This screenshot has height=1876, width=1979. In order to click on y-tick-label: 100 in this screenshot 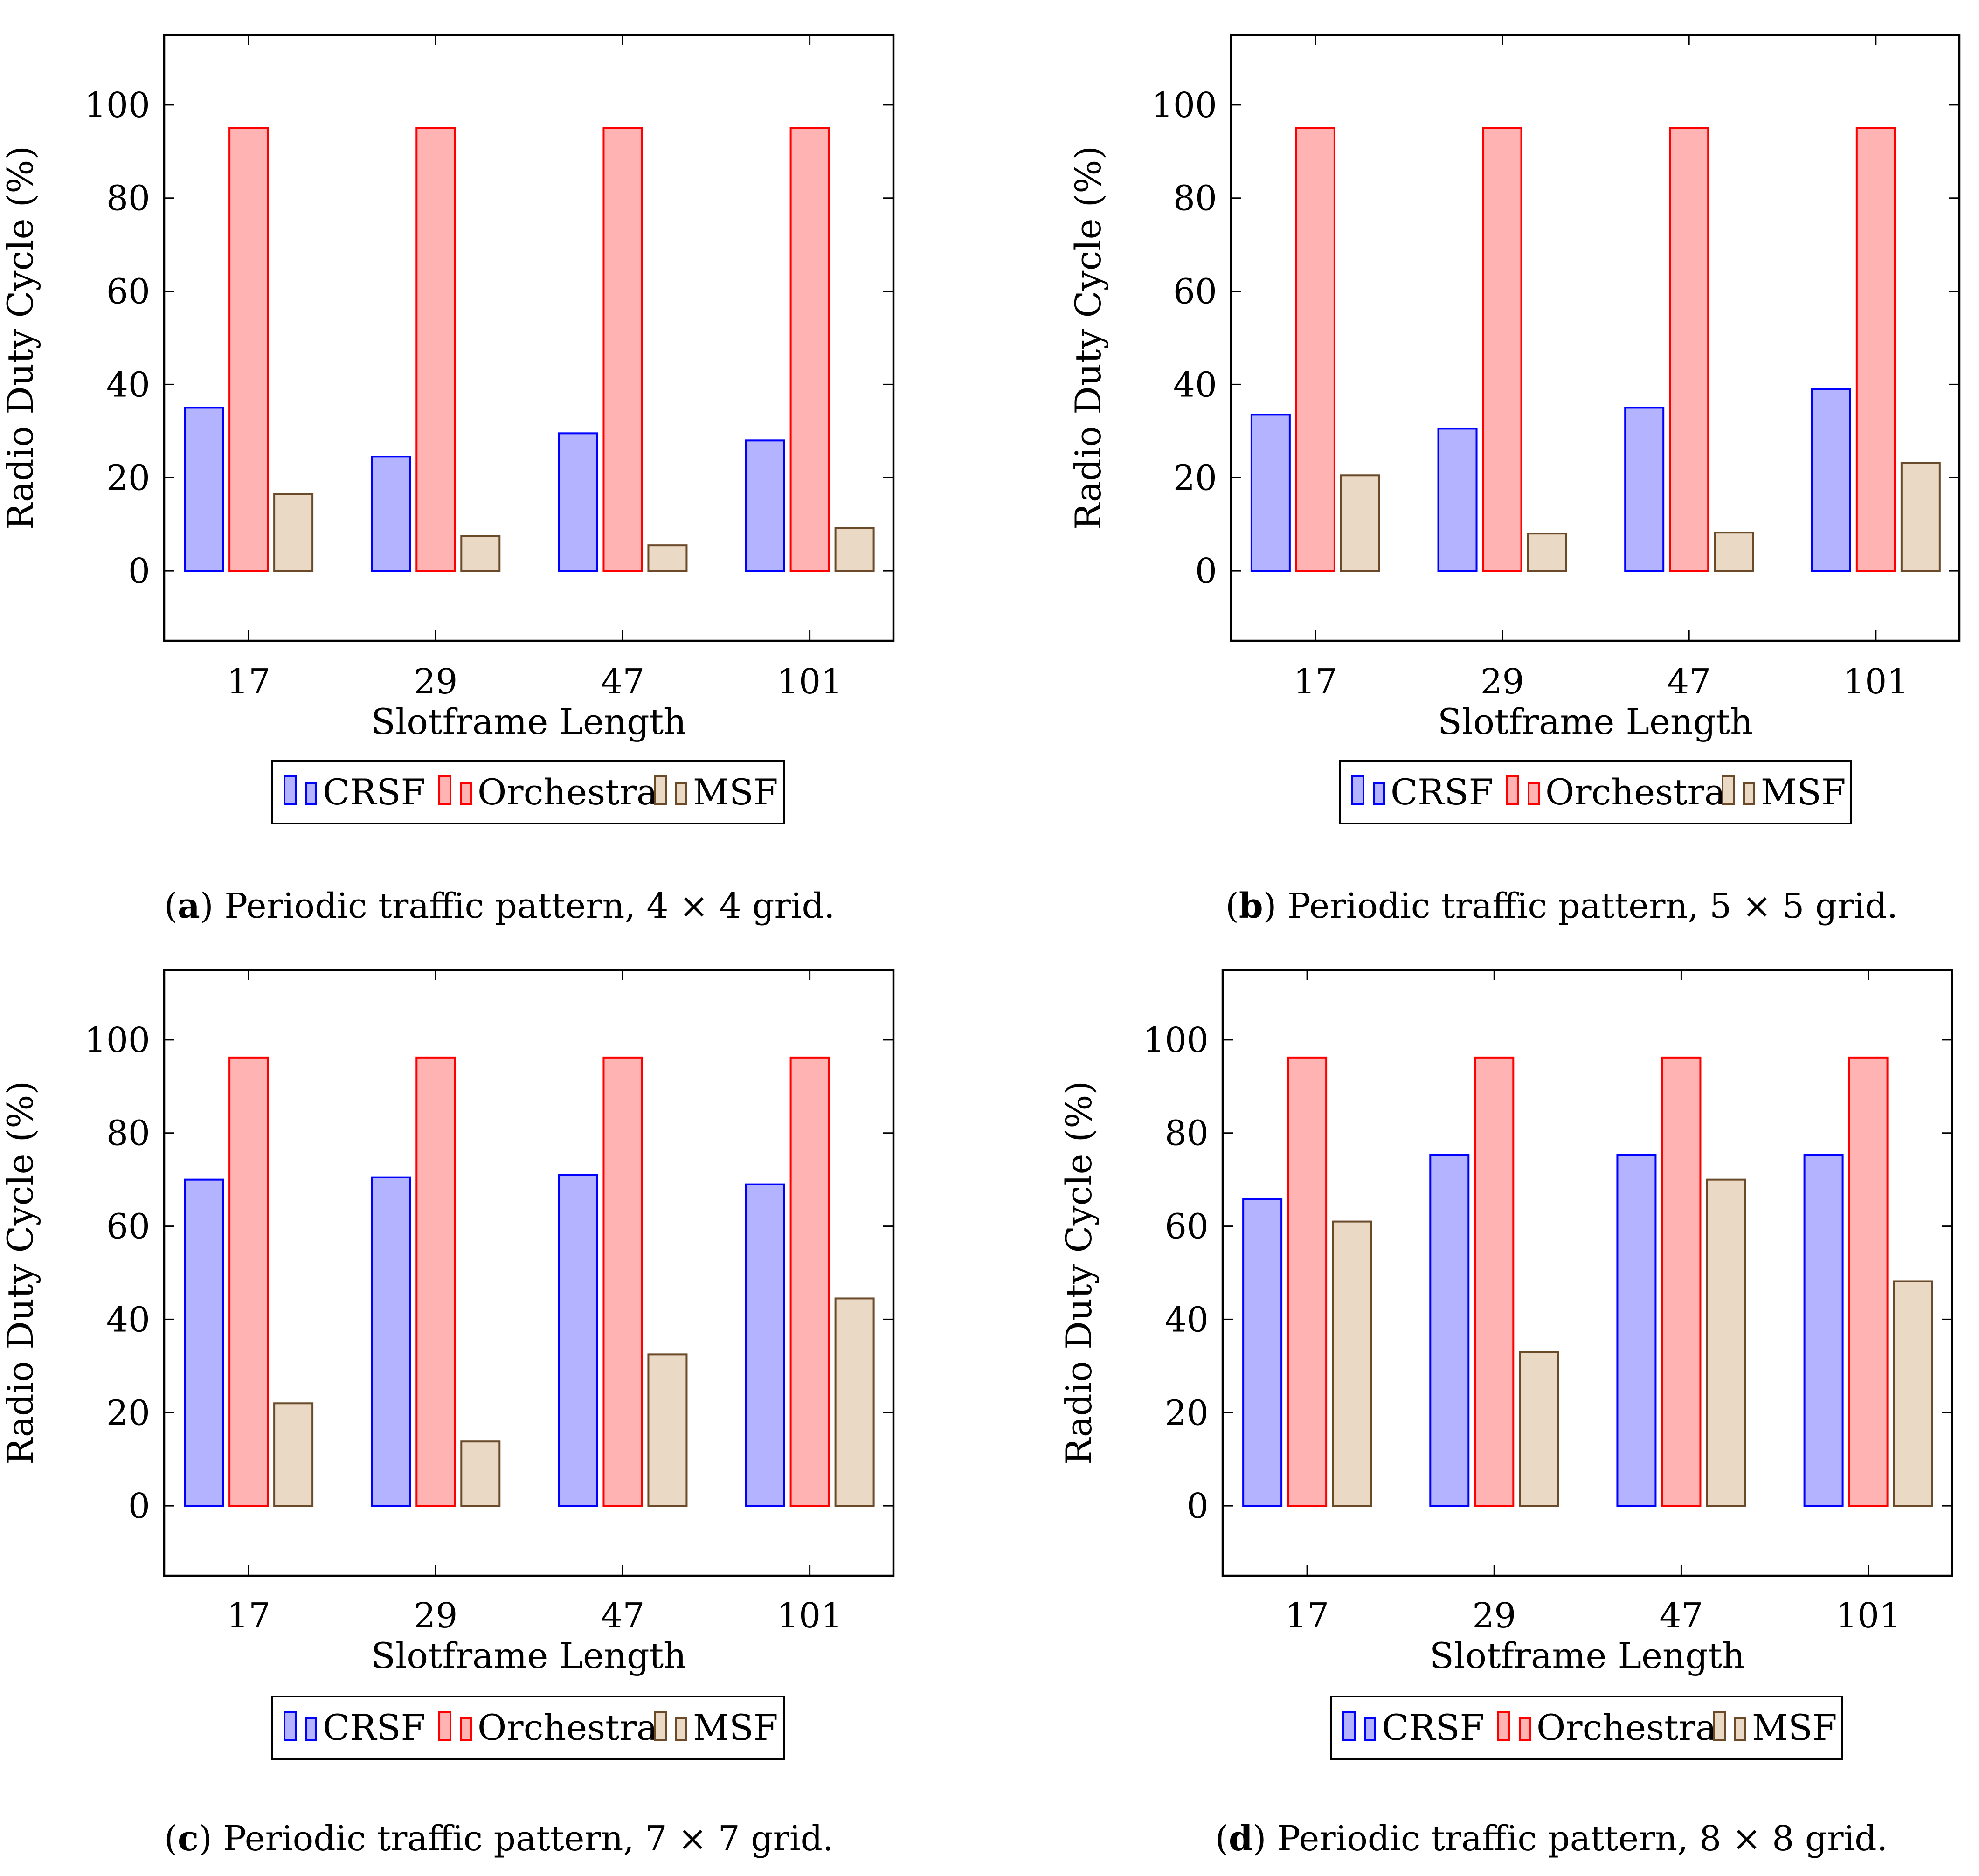, I will do `click(117, 1040)`.